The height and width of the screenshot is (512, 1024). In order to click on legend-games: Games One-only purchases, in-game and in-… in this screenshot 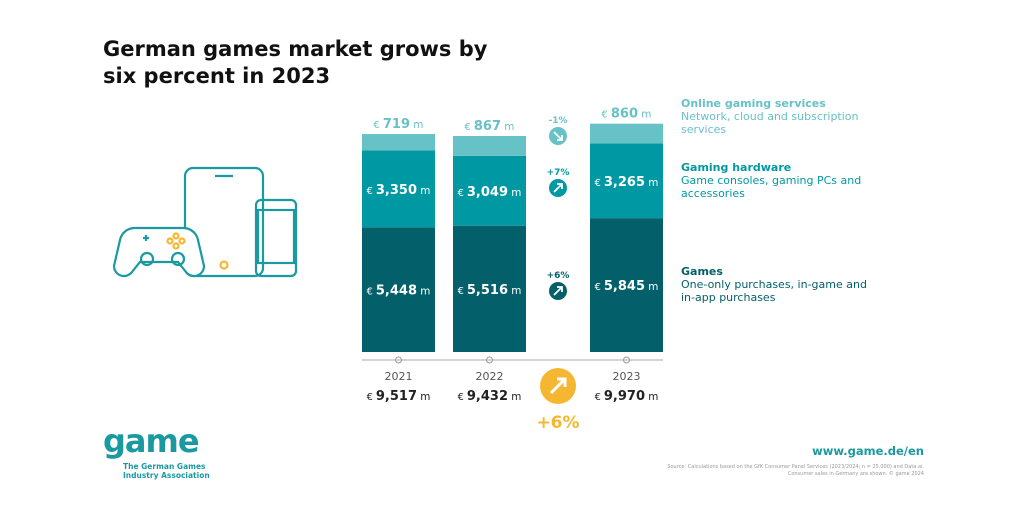, I will do `click(774, 284)`.